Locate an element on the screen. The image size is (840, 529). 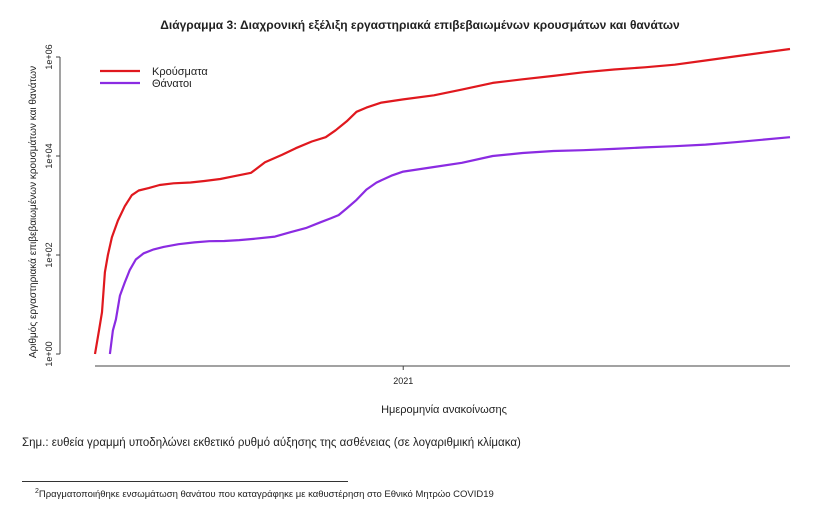
footnote-divider is located at coordinates (185, 481).